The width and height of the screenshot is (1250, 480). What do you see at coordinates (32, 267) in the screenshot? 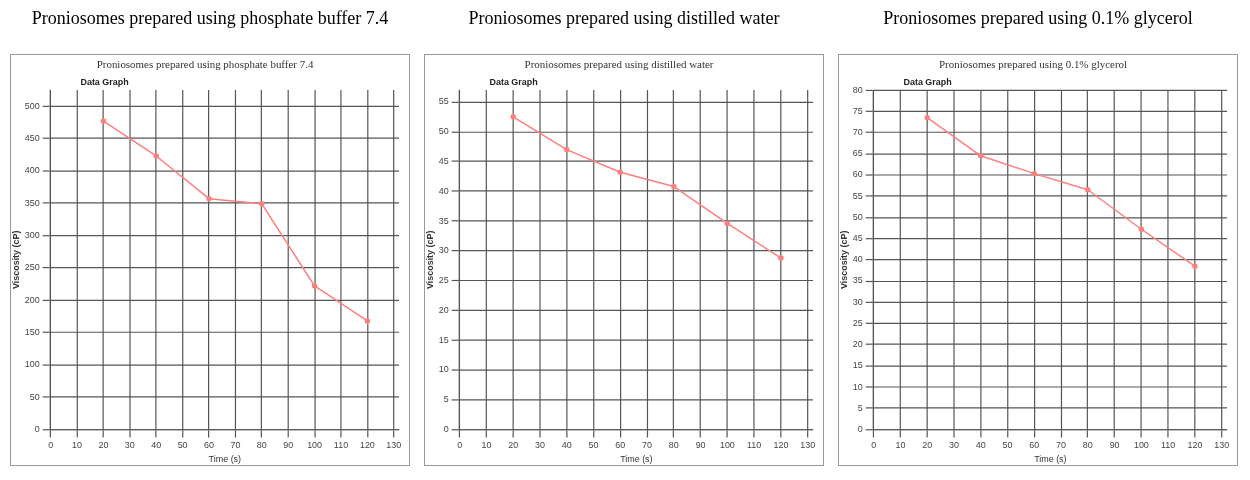
I see `y-tick-label: 250` at bounding box center [32, 267].